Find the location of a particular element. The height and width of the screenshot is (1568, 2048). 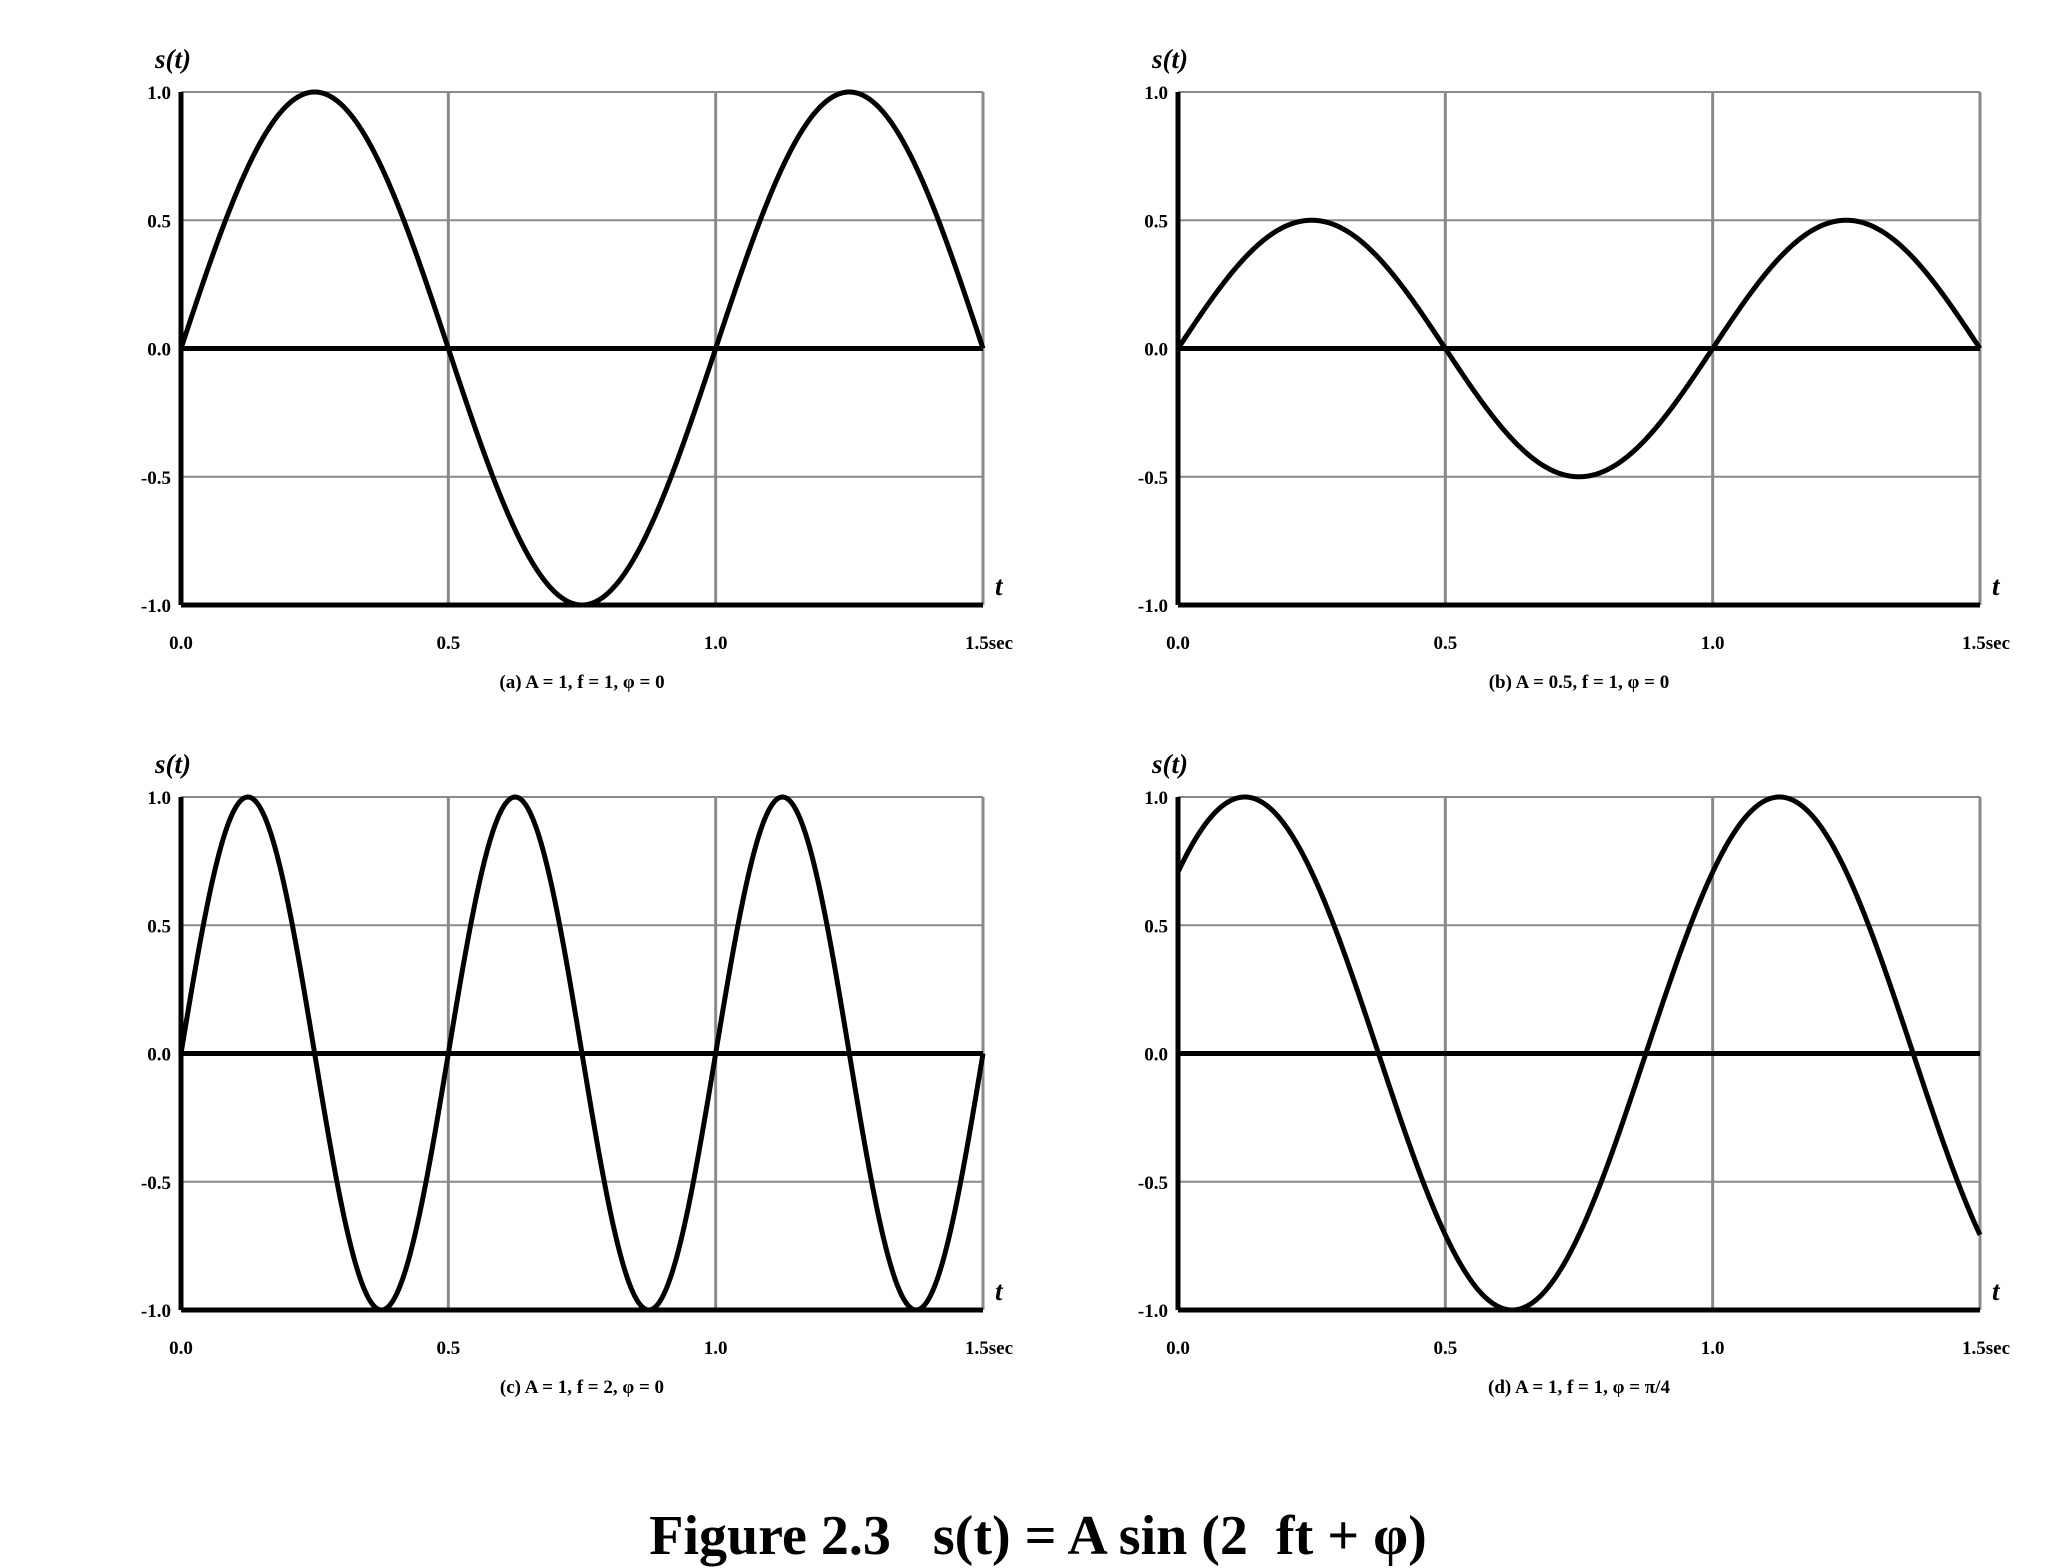

panel-d-x-tick-label: 0.5 is located at coordinates (1445, 1348).